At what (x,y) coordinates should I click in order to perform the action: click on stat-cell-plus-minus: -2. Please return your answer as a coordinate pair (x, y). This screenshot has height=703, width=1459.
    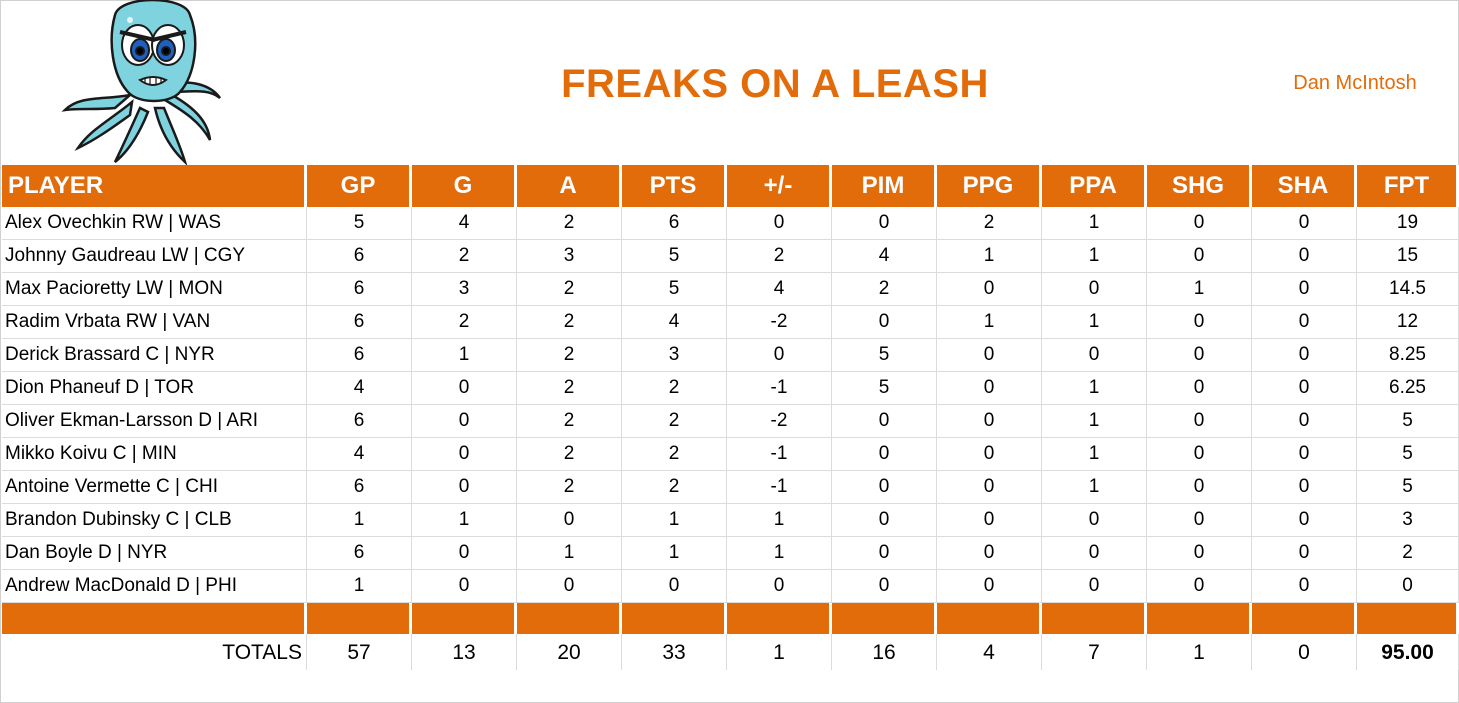
    Looking at the image, I should click on (779, 421).